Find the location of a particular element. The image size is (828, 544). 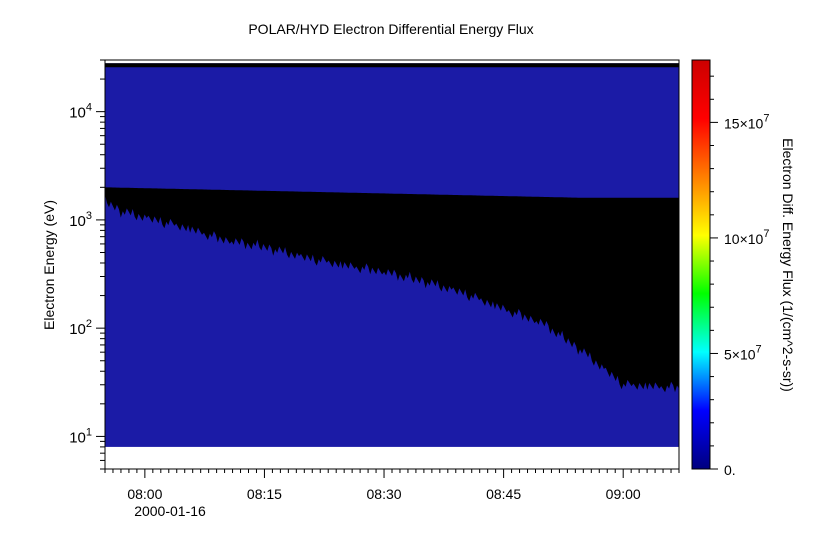

y-tick-label: 10² is located at coordinates (80, 328).